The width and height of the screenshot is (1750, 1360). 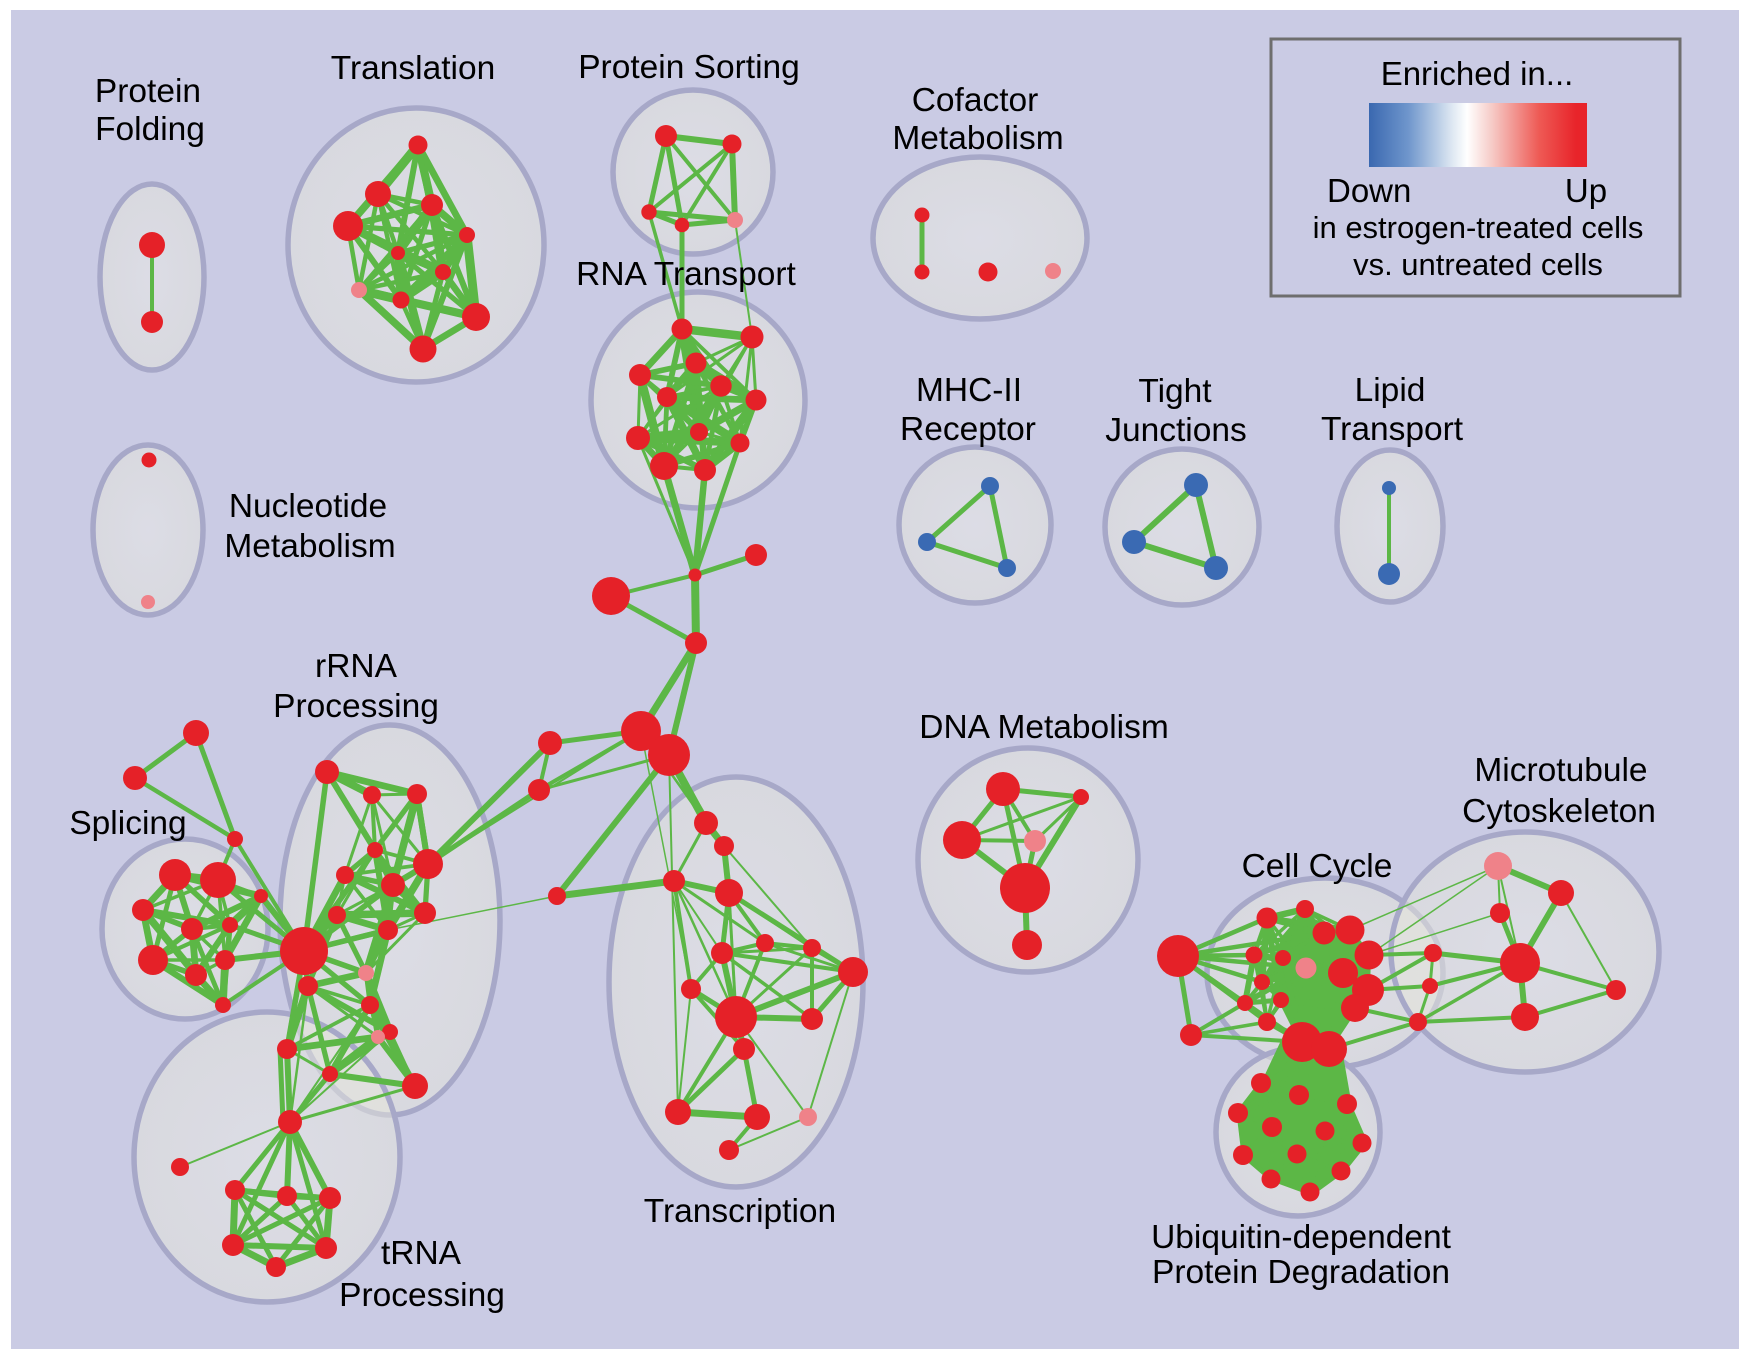 I want to click on svg-text: vs. untreated cells, so click(x=1478, y=264).